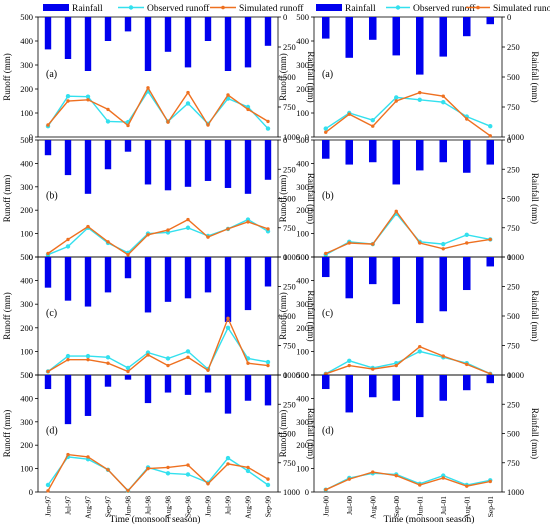 Image resolution: width=550 pixels, height=526 pixels. What do you see at coordinates (178, 8) in the screenshot?
I see `legend-observed-label: Observed runoff` at bounding box center [178, 8].